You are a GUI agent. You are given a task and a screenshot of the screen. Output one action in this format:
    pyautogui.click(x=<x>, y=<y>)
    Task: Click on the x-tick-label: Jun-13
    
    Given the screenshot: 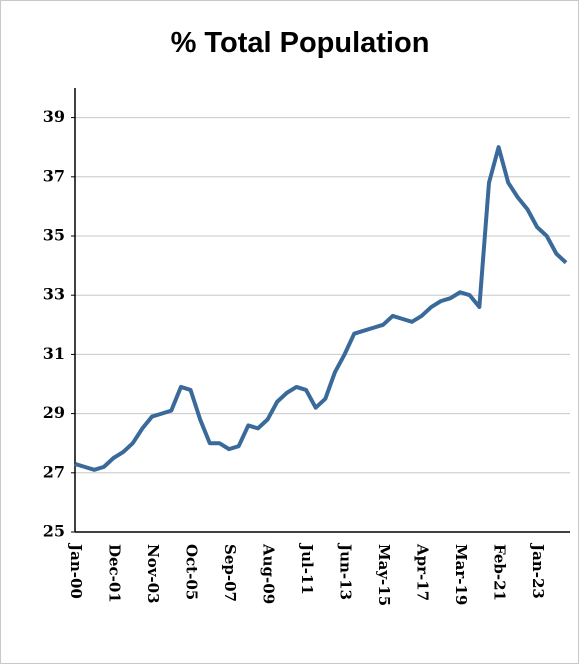 What is the action you would take?
    pyautogui.click(x=346, y=571)
    